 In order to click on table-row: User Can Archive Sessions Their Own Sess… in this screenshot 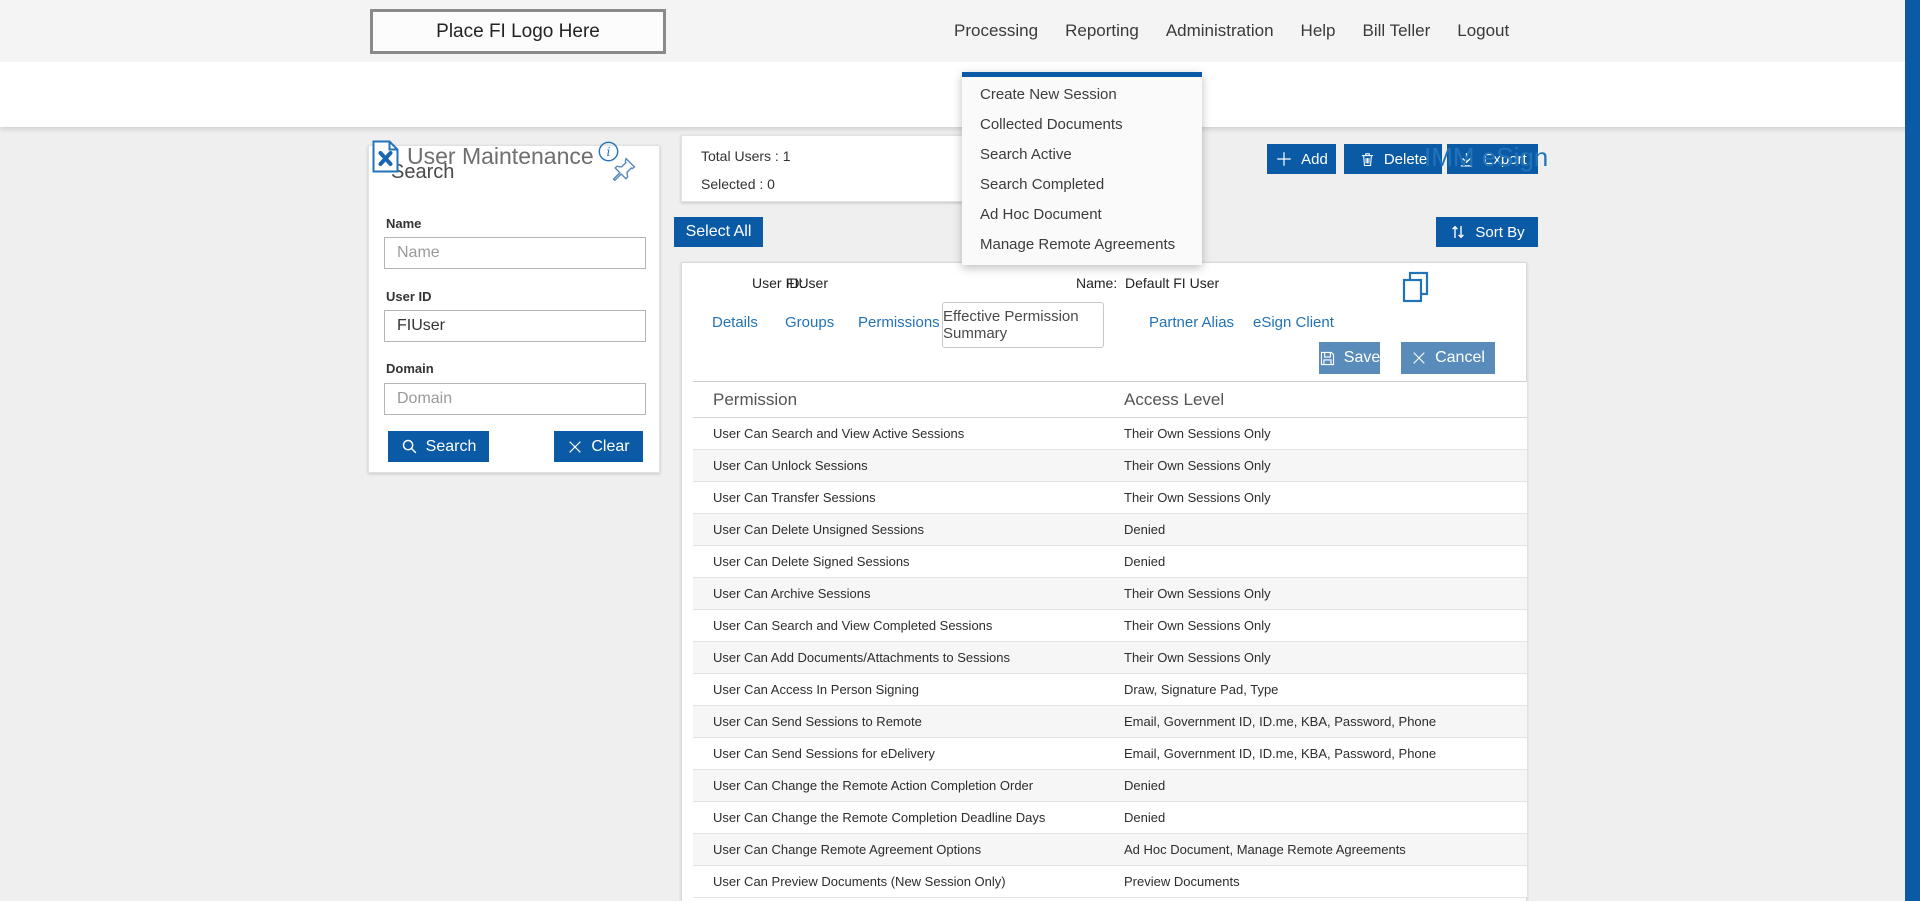, I will do `click(1110, 594)`.